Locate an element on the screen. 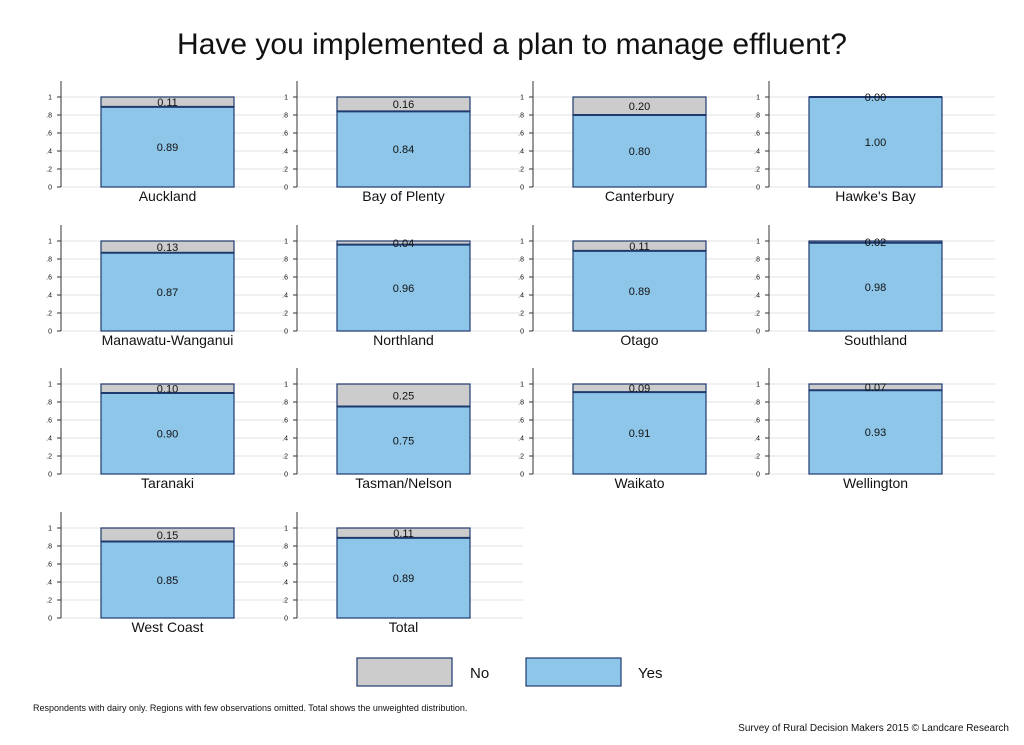  data-label-yes: 1.00 is located at coordinates (875, 143).